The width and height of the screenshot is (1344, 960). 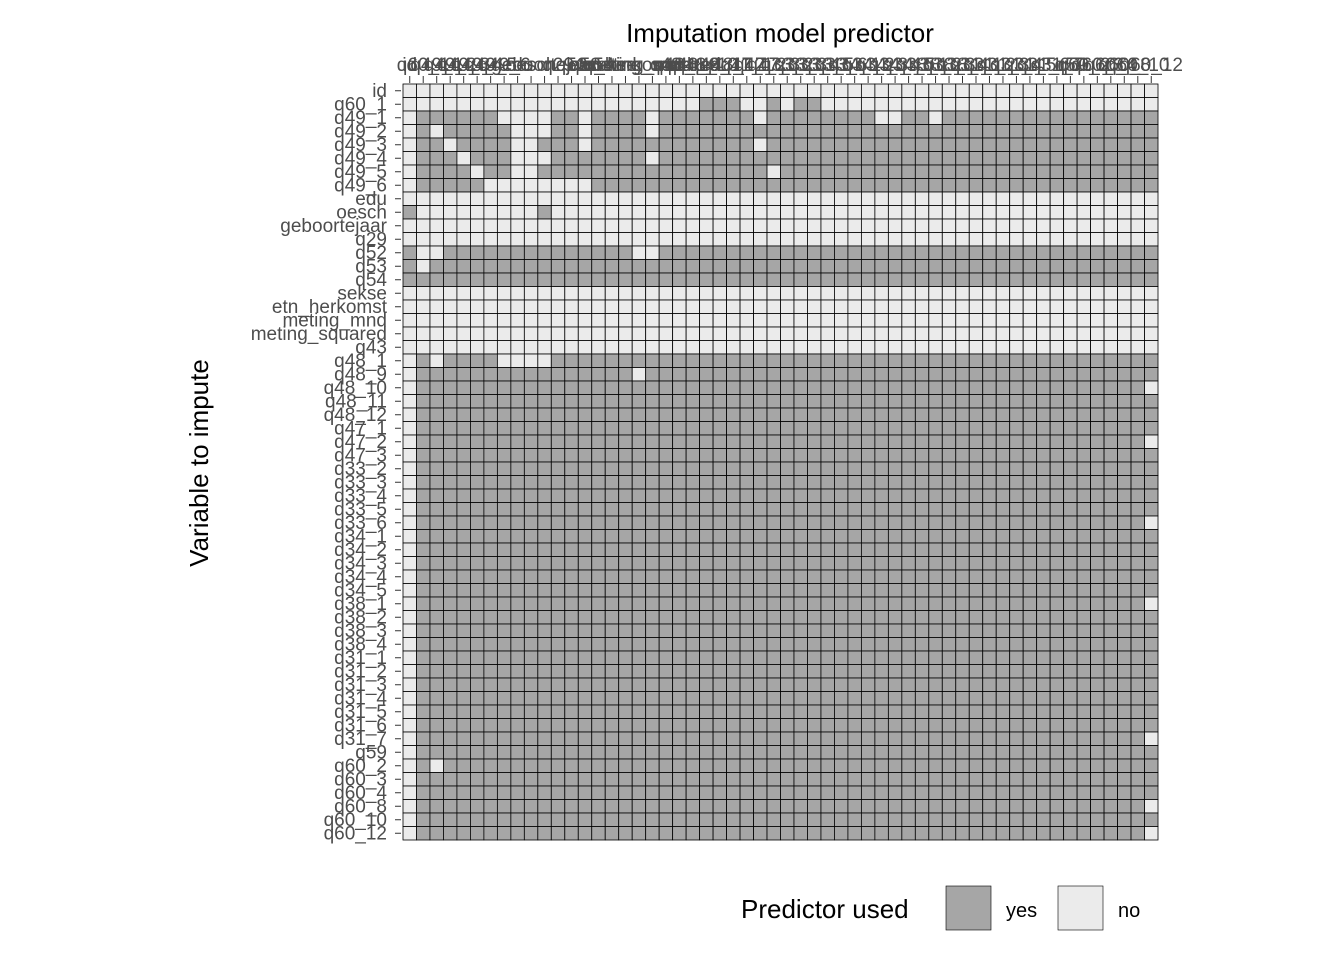 I want to click on x-tick-label: q34_5, so click(x=908, y=65).